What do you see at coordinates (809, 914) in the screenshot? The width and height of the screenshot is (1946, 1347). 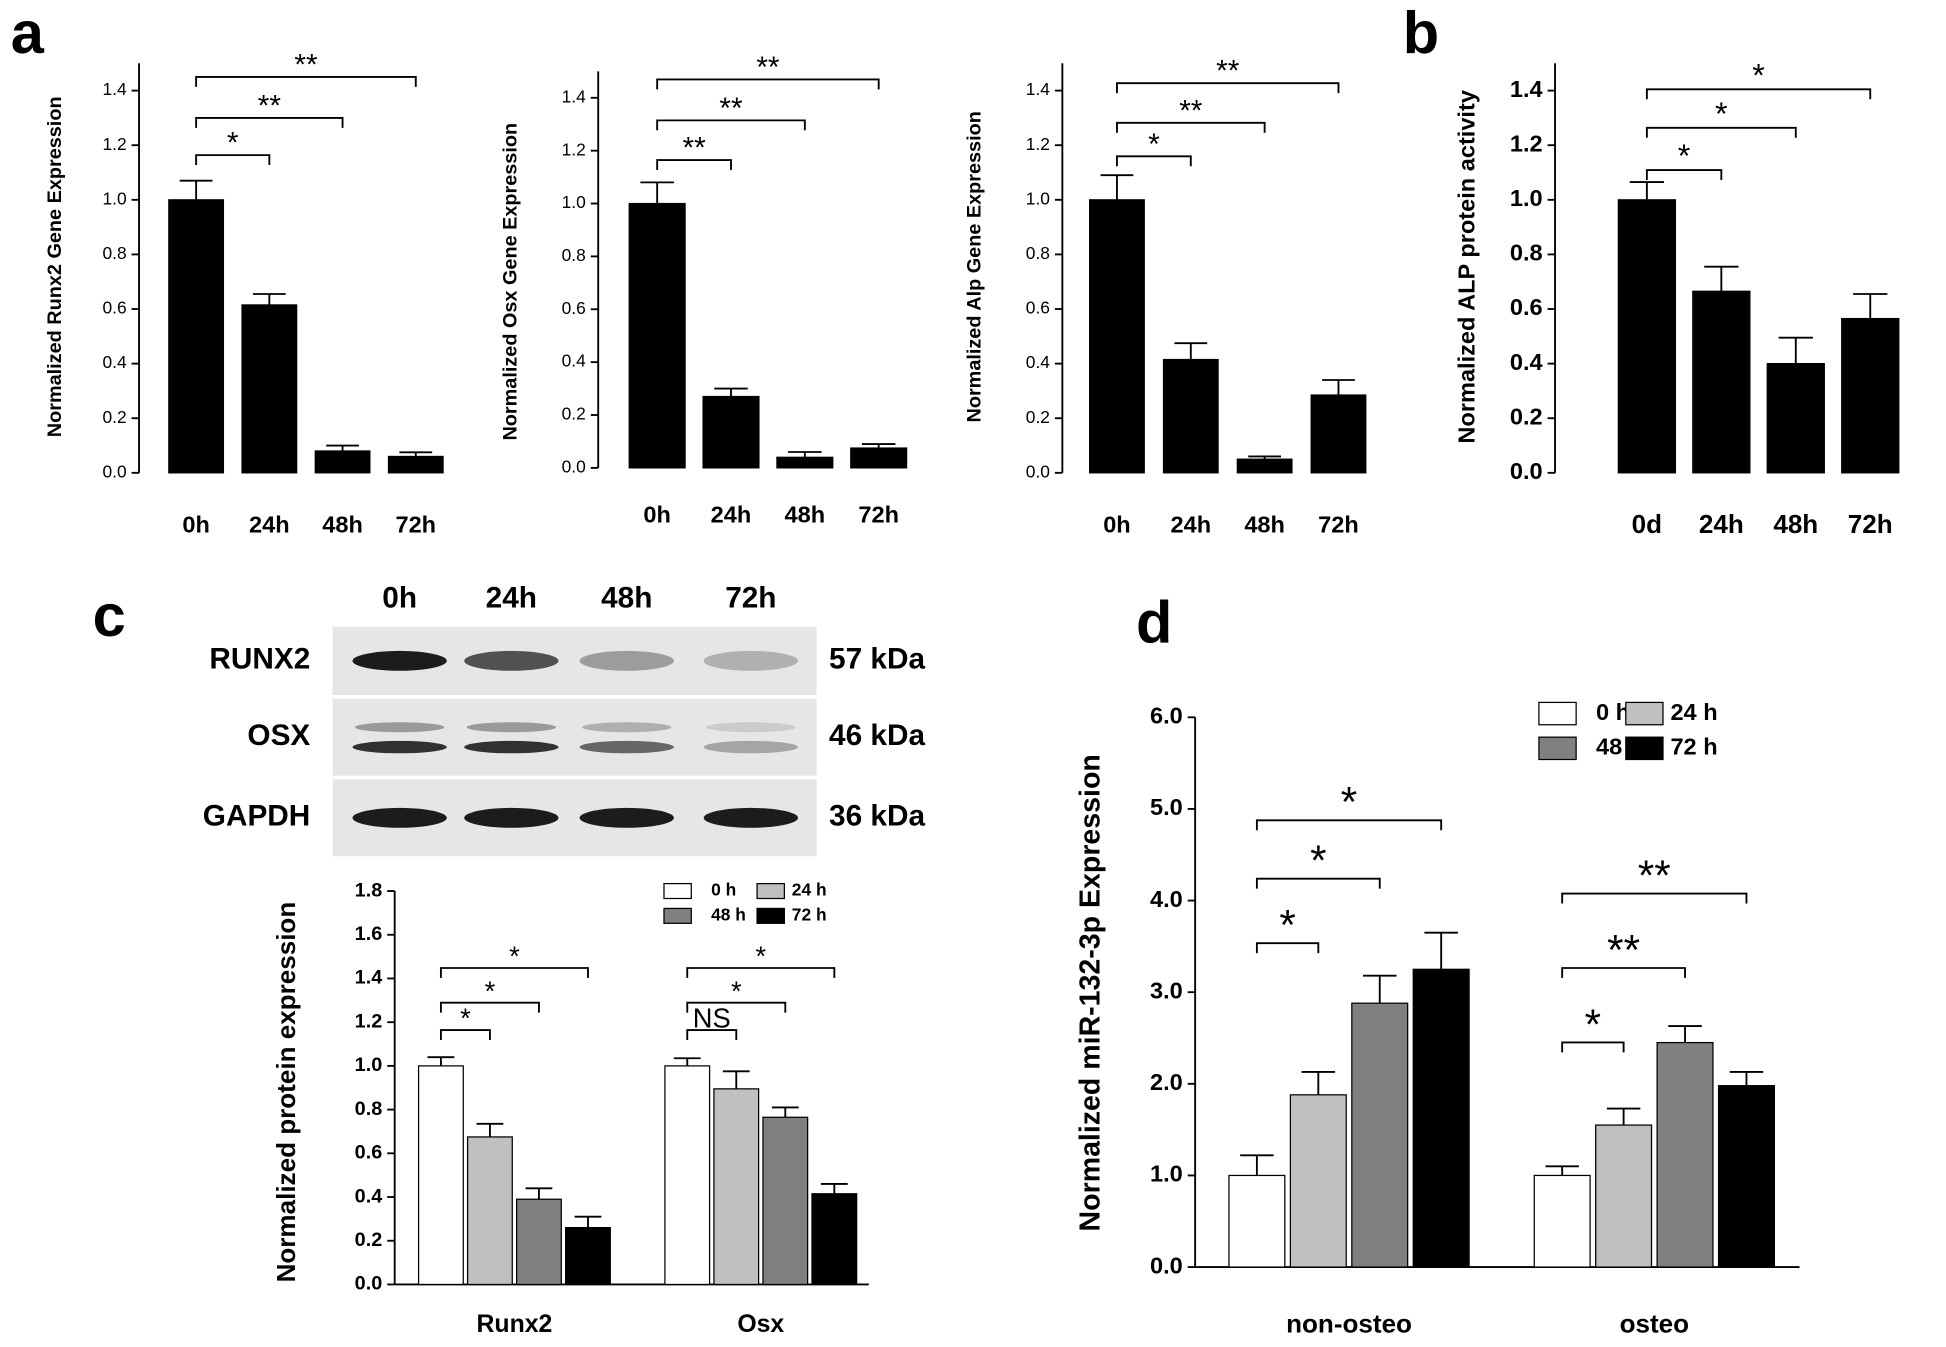 I see `legend-label: 72 h` at bounding box center [809, 914].